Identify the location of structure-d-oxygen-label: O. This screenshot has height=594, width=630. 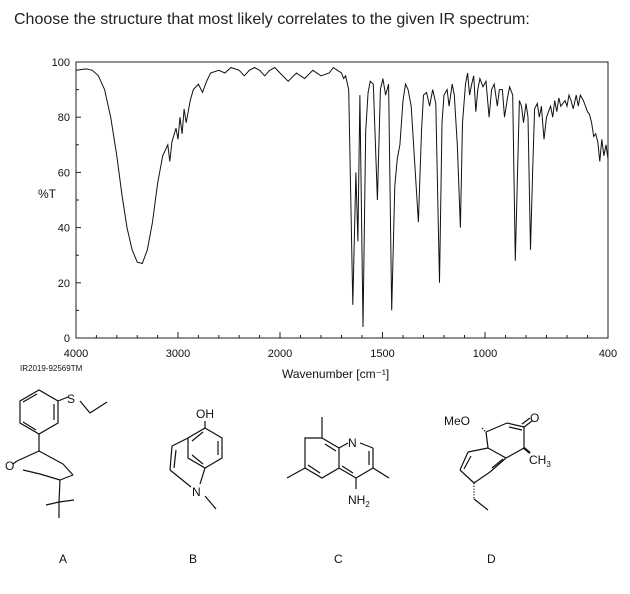
(534, 418).